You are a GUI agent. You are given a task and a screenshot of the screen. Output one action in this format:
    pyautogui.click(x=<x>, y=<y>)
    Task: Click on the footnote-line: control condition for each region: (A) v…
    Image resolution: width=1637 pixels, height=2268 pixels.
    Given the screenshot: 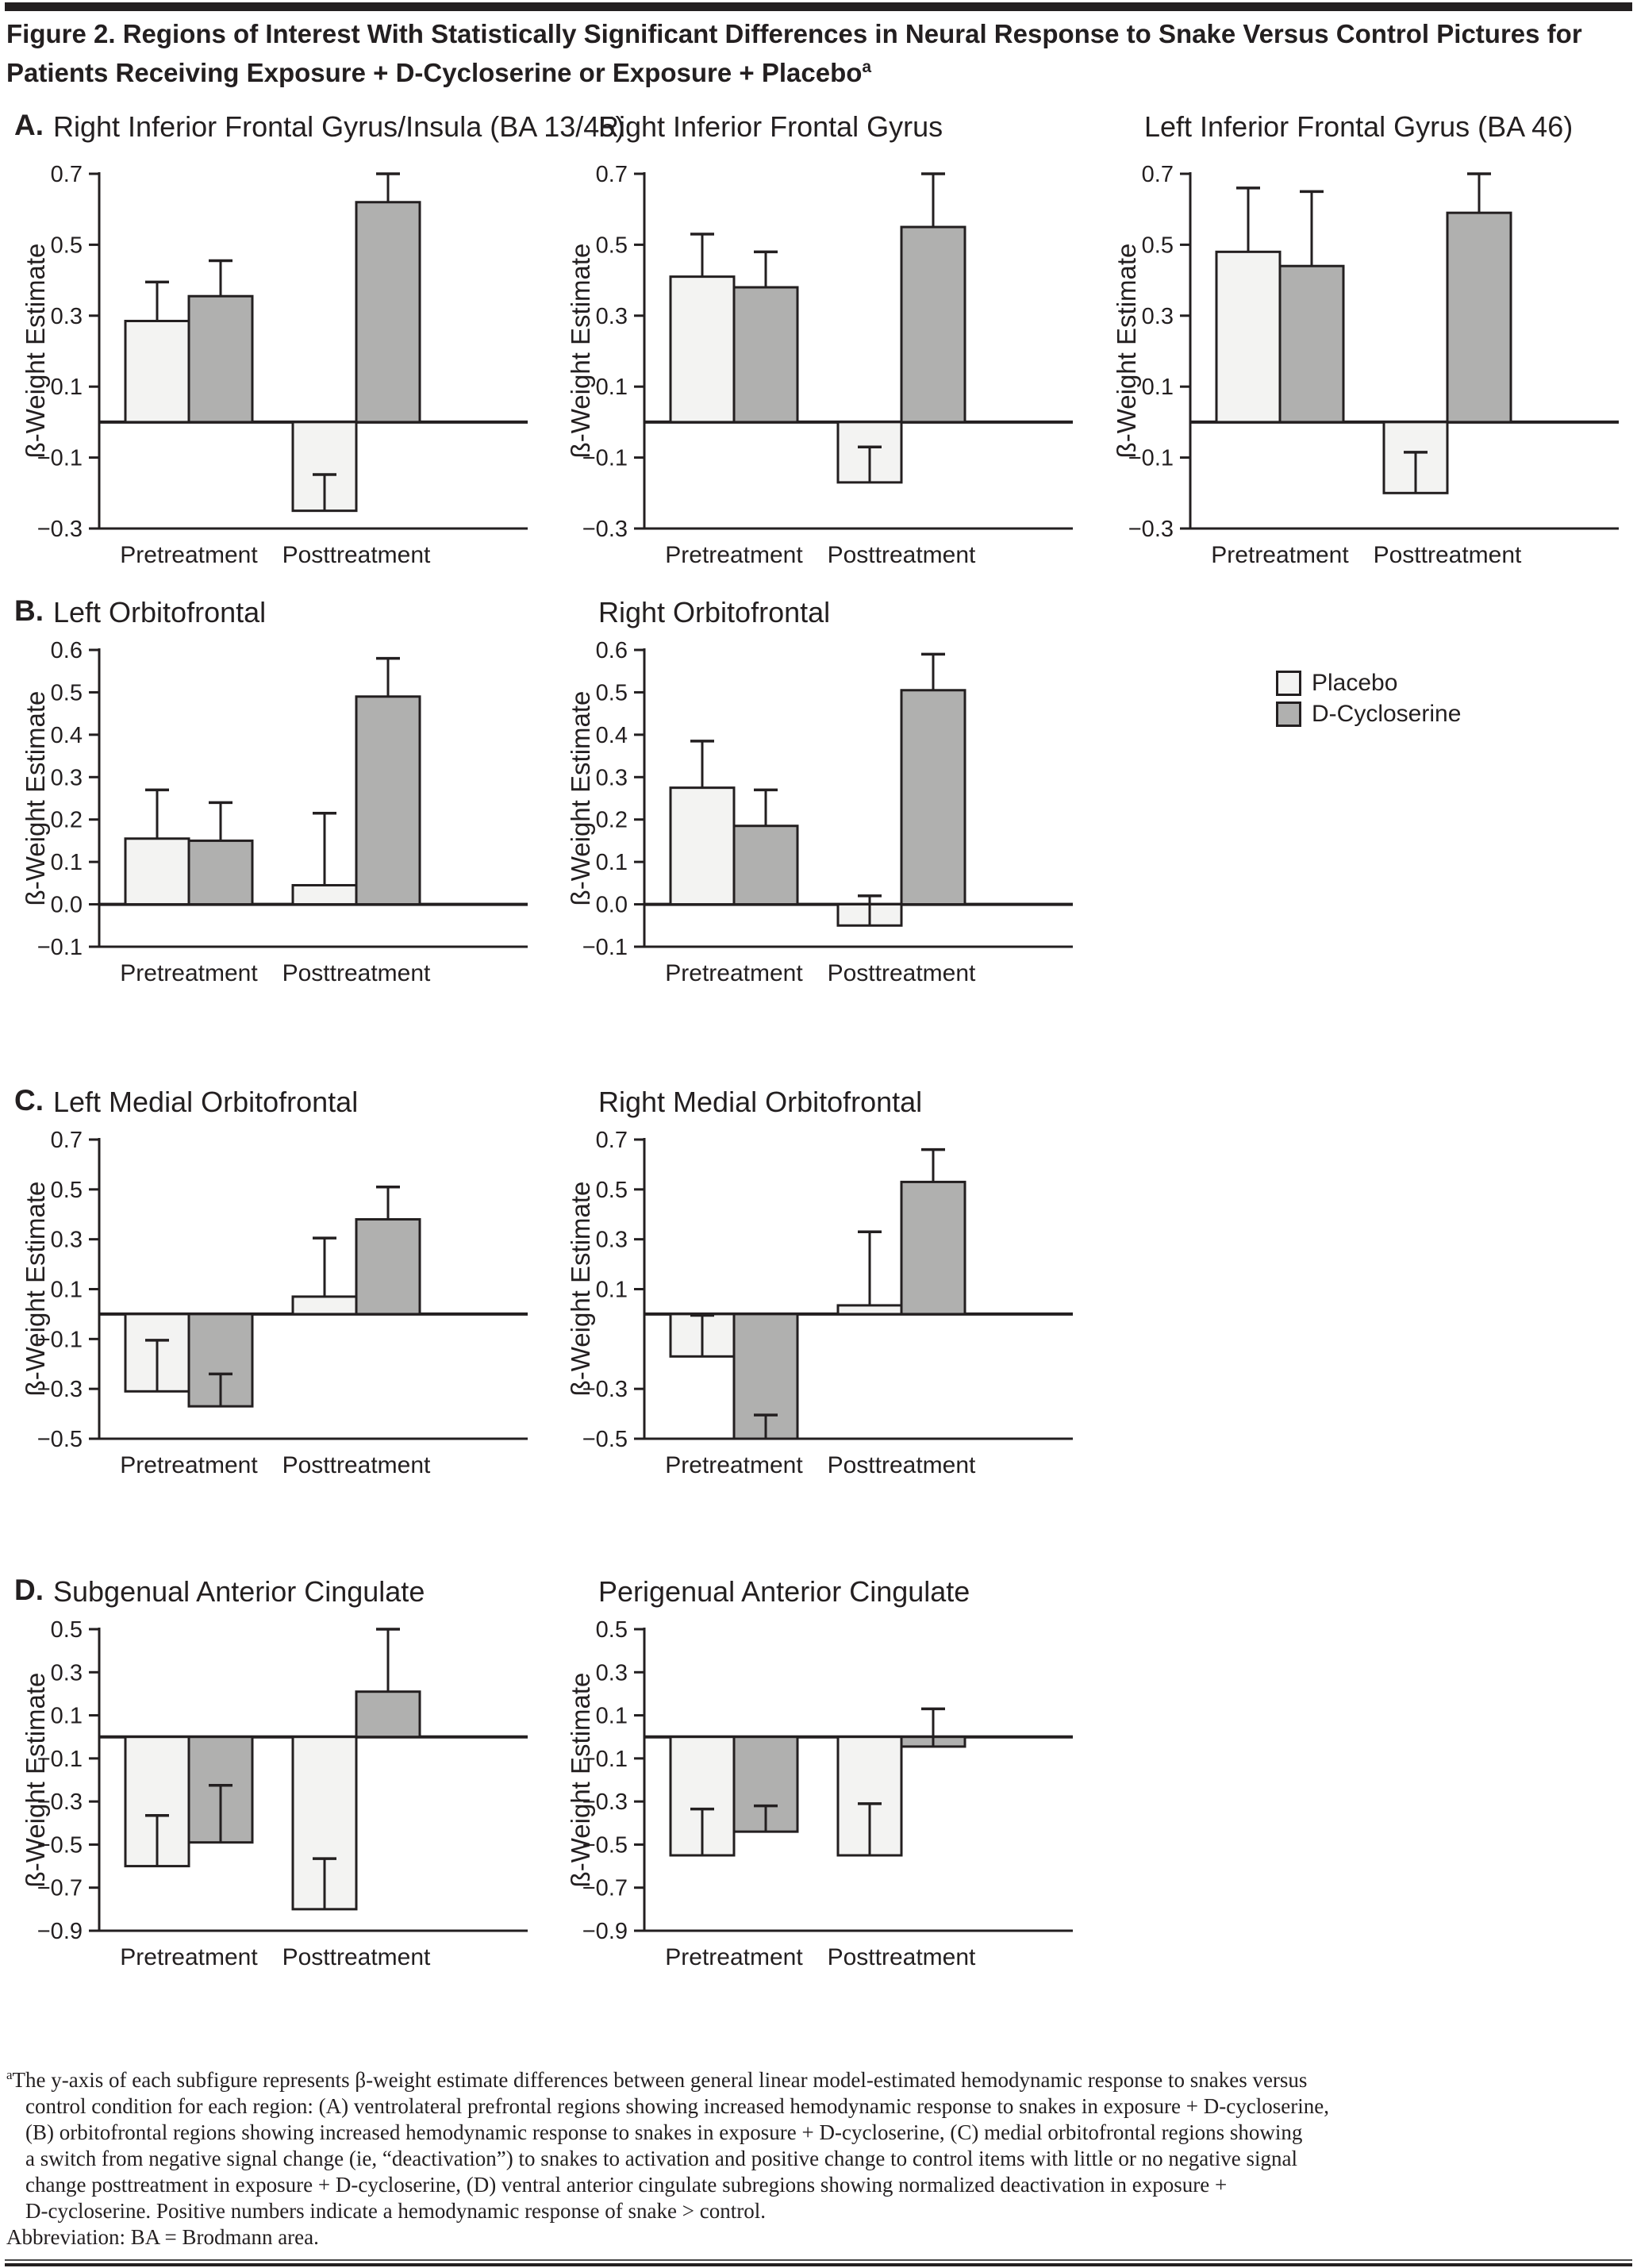 What is the action you would take?
    pyautogui.click(x=677, y=2106)
    